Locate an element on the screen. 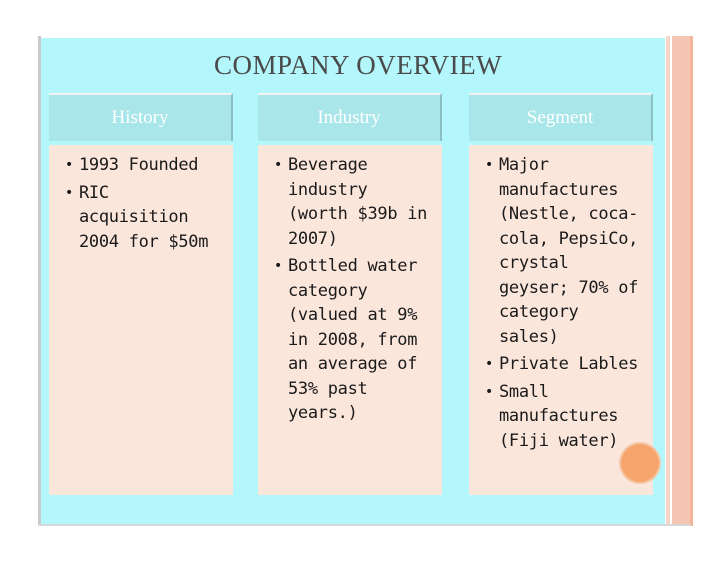  decorative-stripe-light is located at coordinates (668, 281).